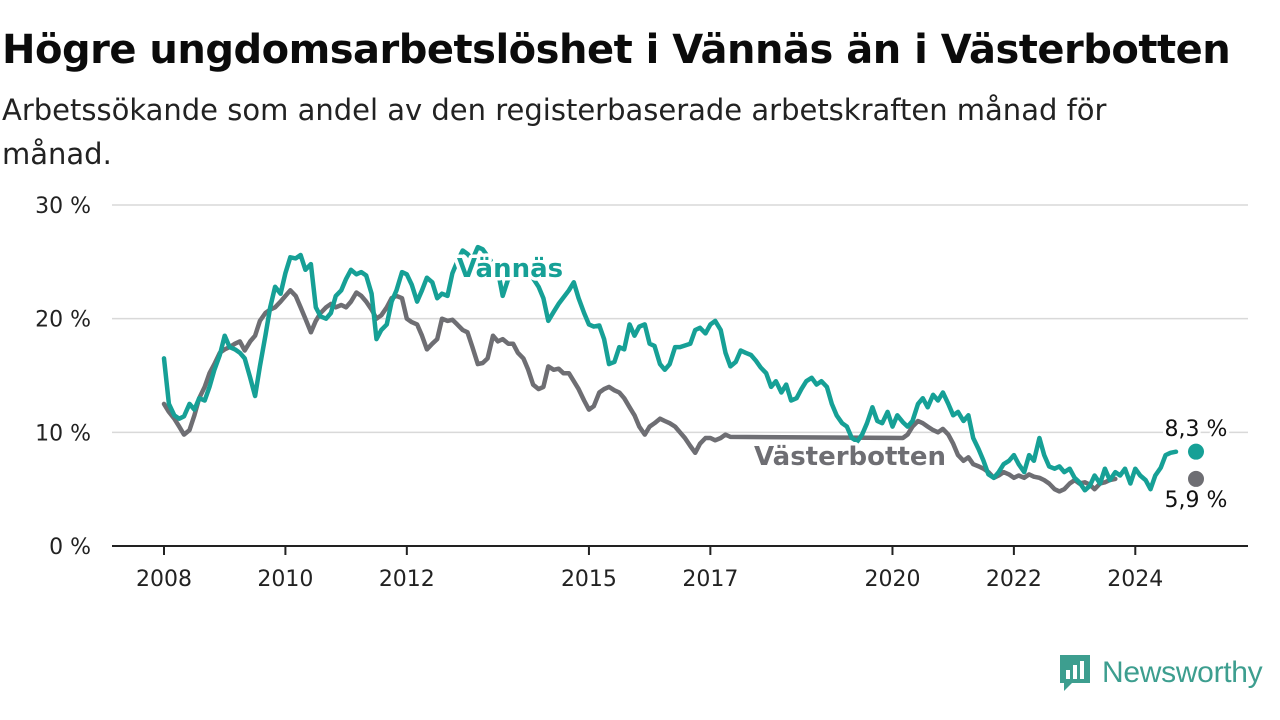 The width and height of the screenshot is (1280, 720). I want to click on series-label-vasterbotten: Västerbotten, so click(850, 457).